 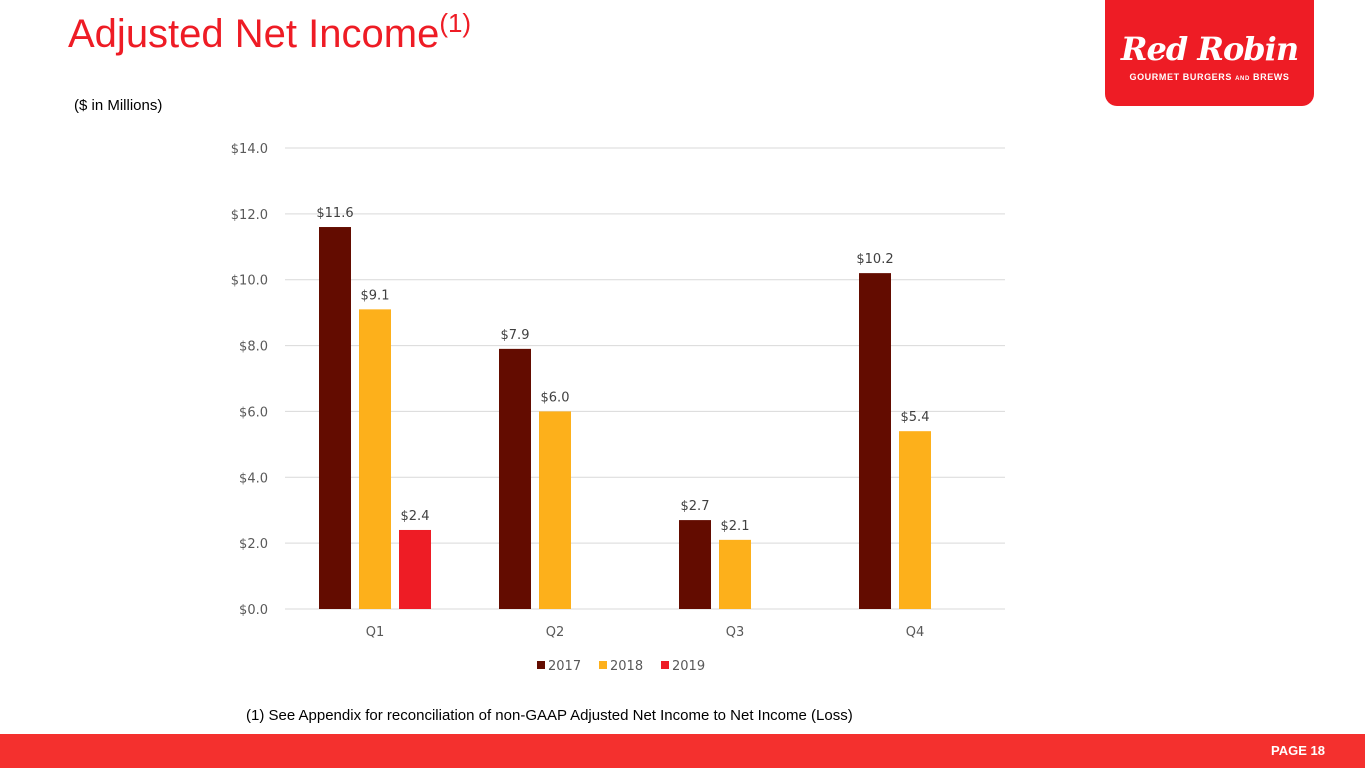 What do you see at coordinates (1209, 53) in the screenshot?
I see `red-robin-logo: Red Robin GOURMET BURGERS AND BREWS` at bounding box center [1209, 53].